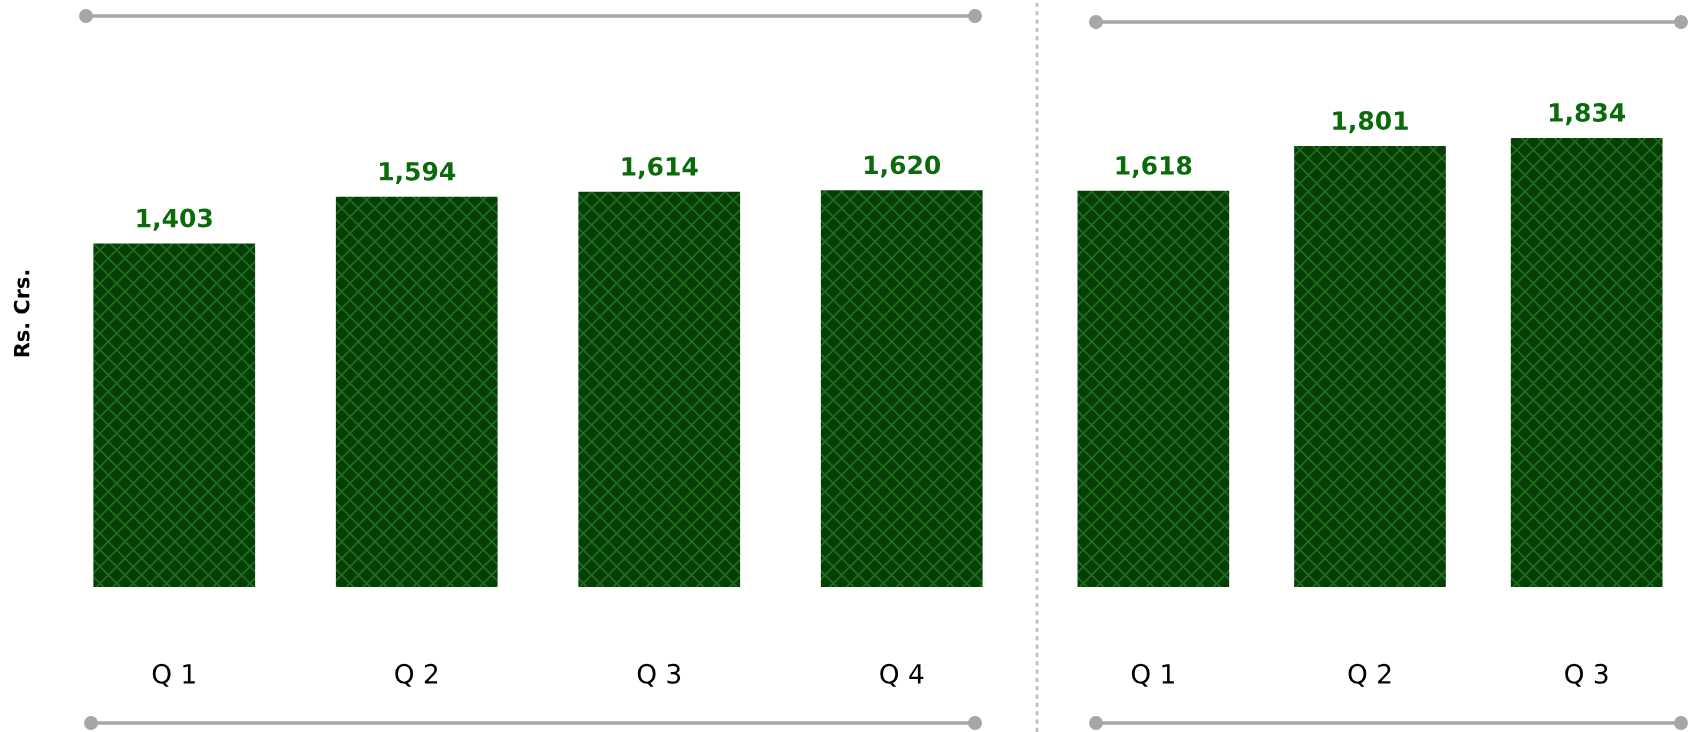 The width and height of the screenshot is (1698, 732). What do you see at coordinates (174, 219) in the screenshot?
I see `data-label: 1,403` at bounding box center [174, 219].